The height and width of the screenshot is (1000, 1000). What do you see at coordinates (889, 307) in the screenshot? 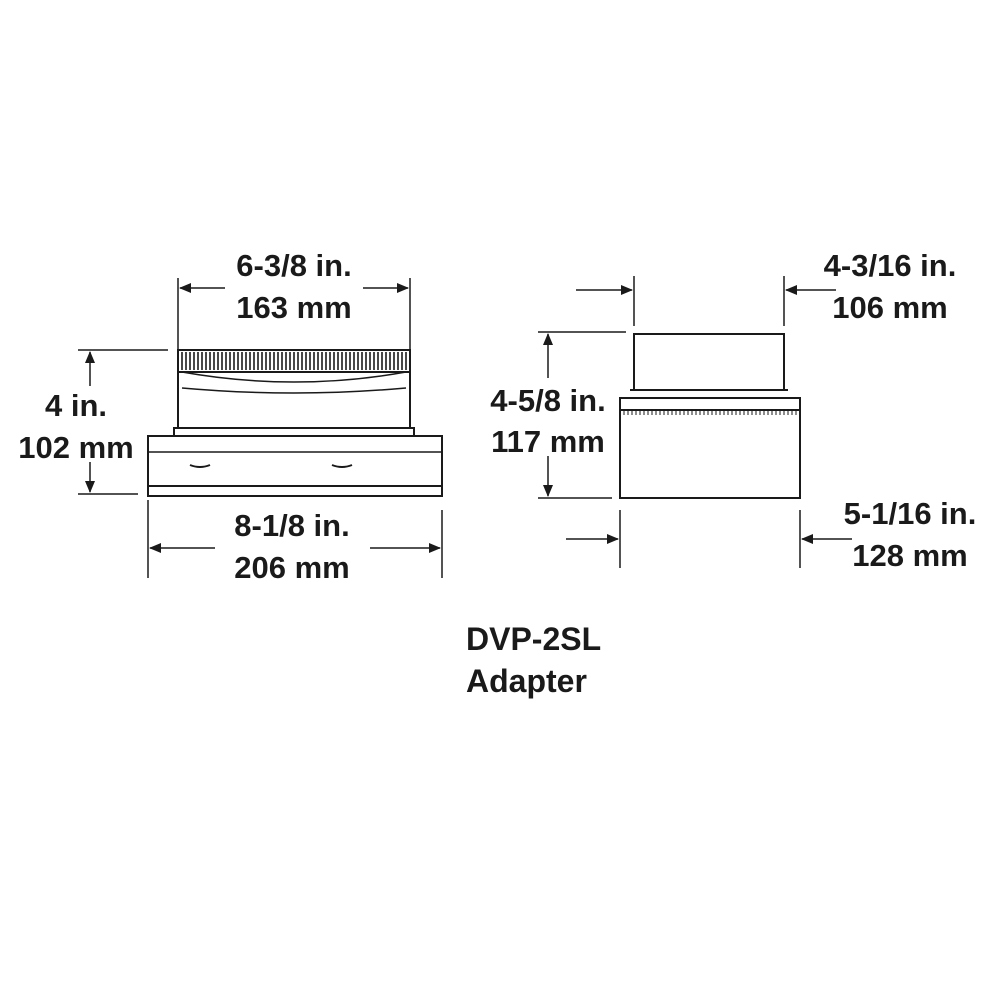
I see `side-top-width-metric: 106 mm` at bounding box center [889, 307].